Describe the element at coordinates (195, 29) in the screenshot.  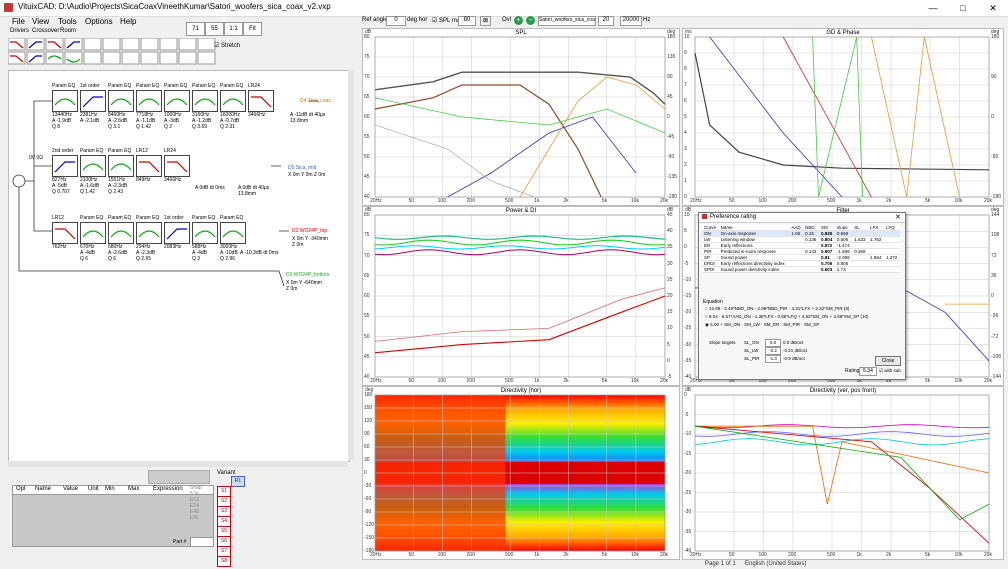
I see `zoom-71-button: 71` at that location.